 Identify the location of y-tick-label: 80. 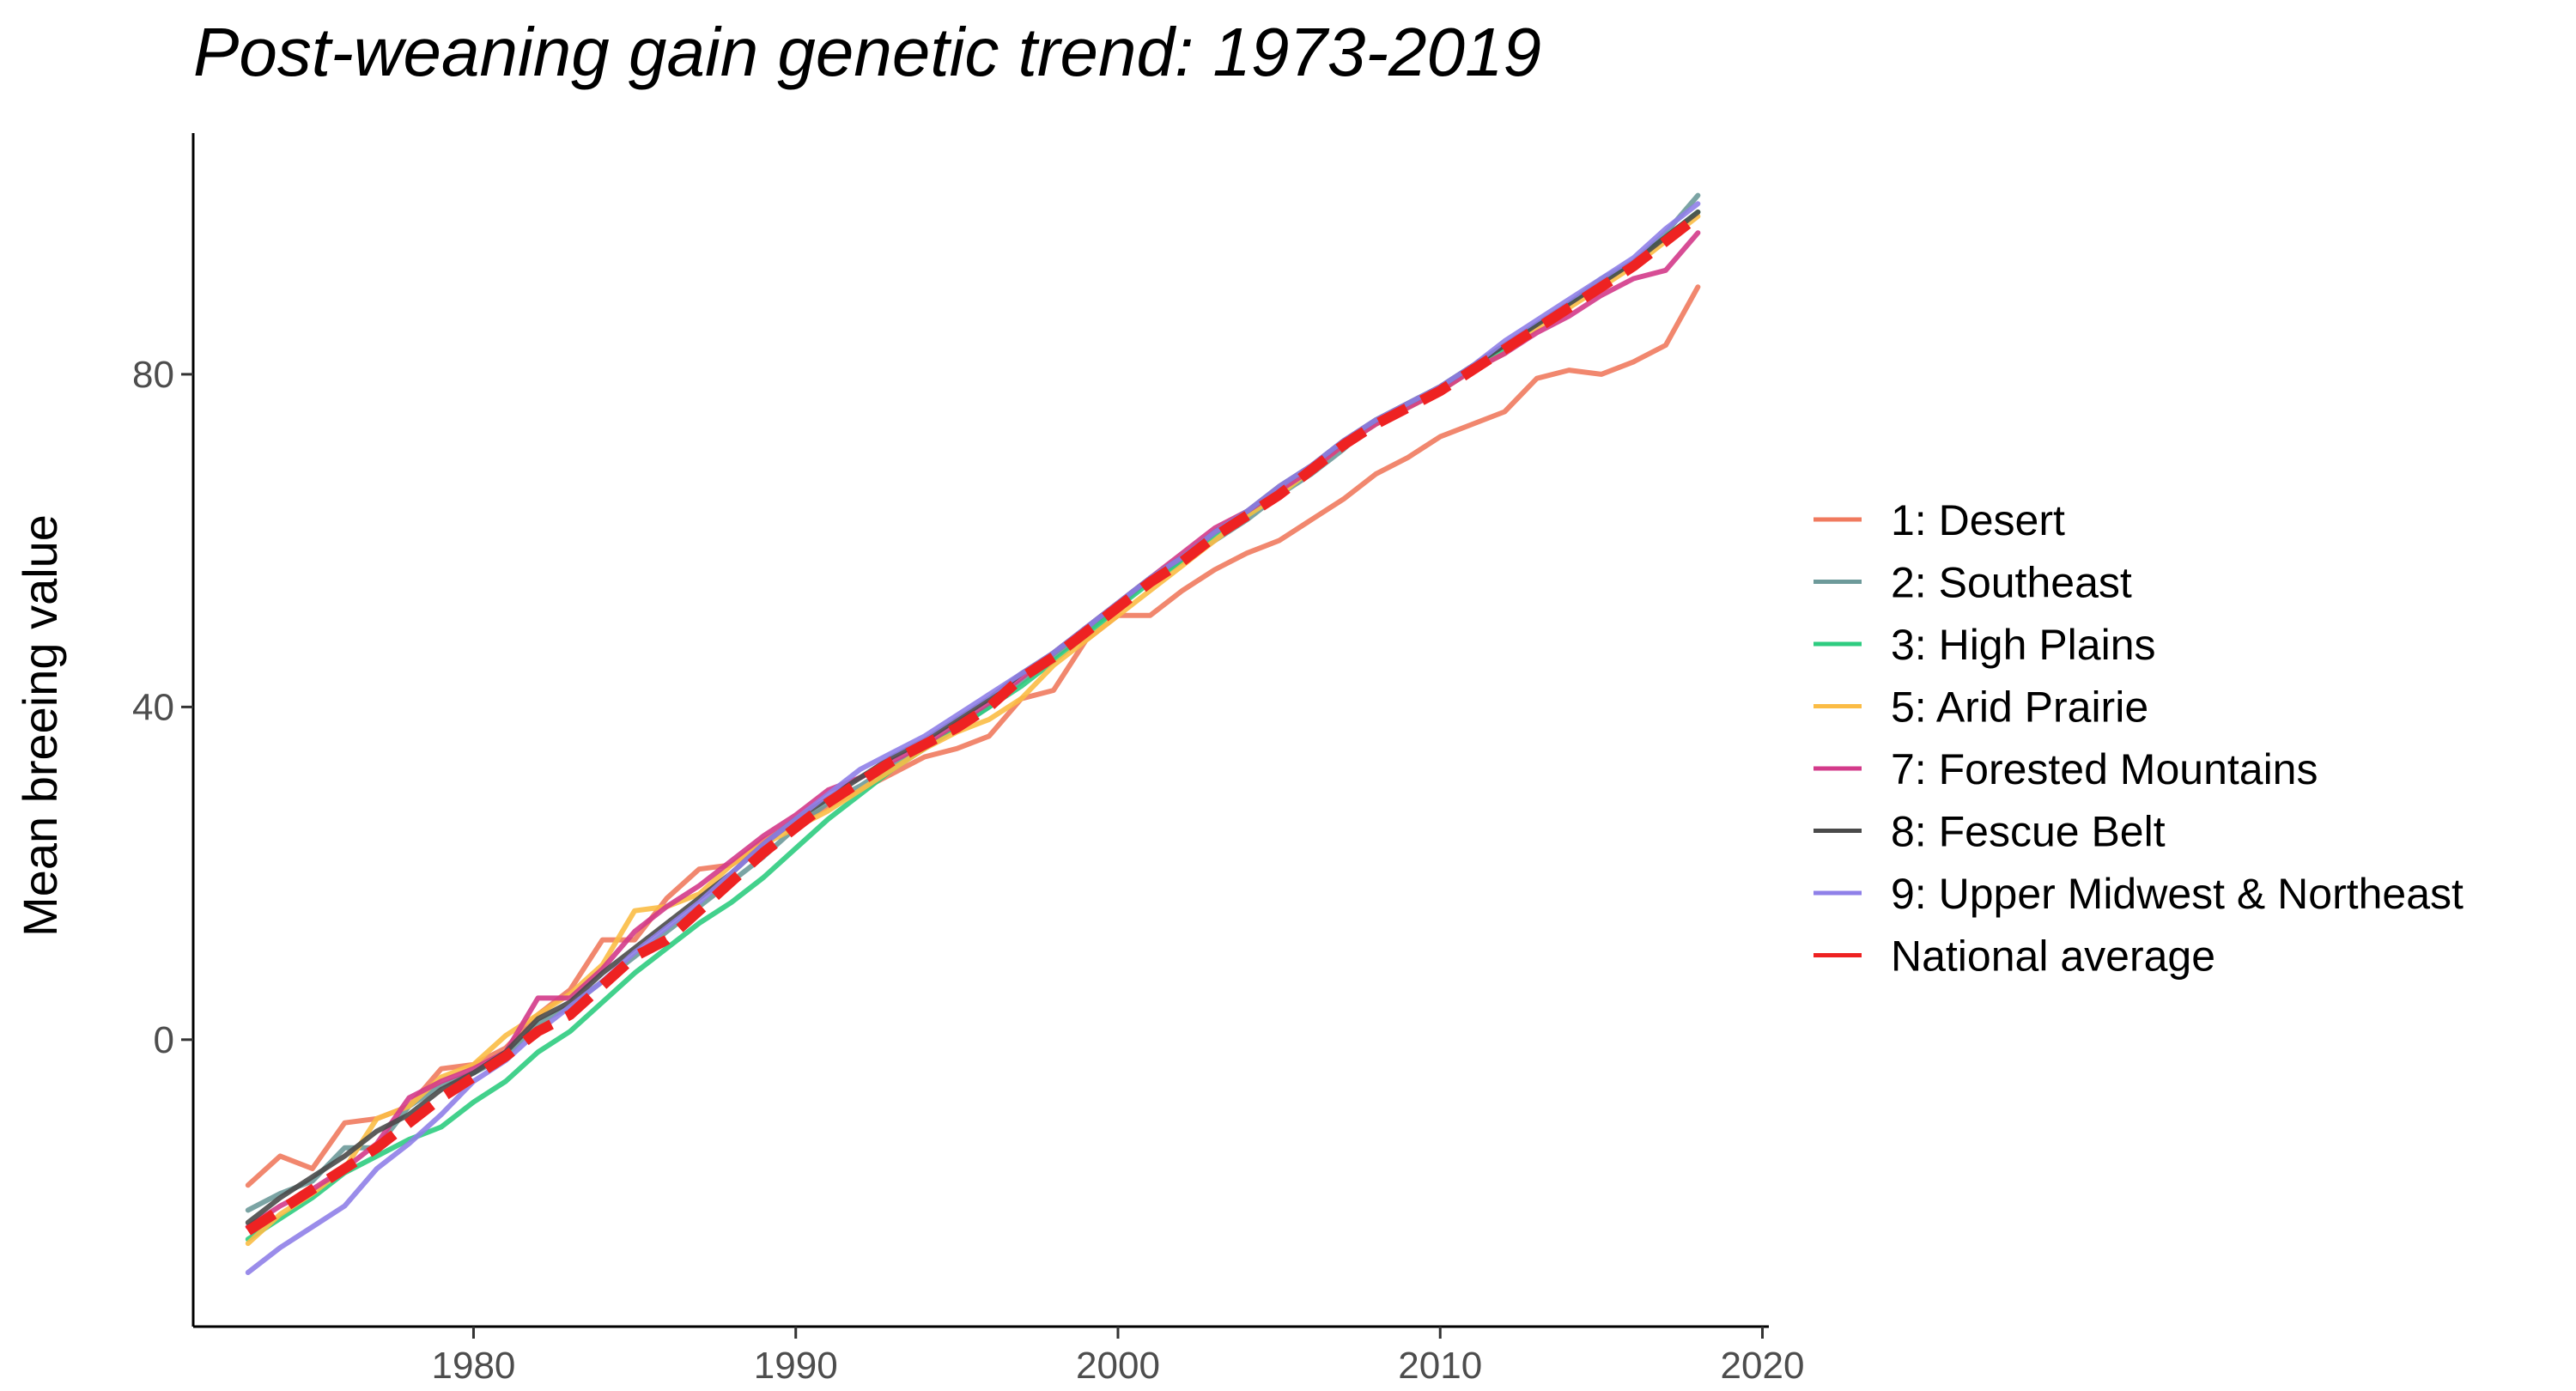
(153, 375).